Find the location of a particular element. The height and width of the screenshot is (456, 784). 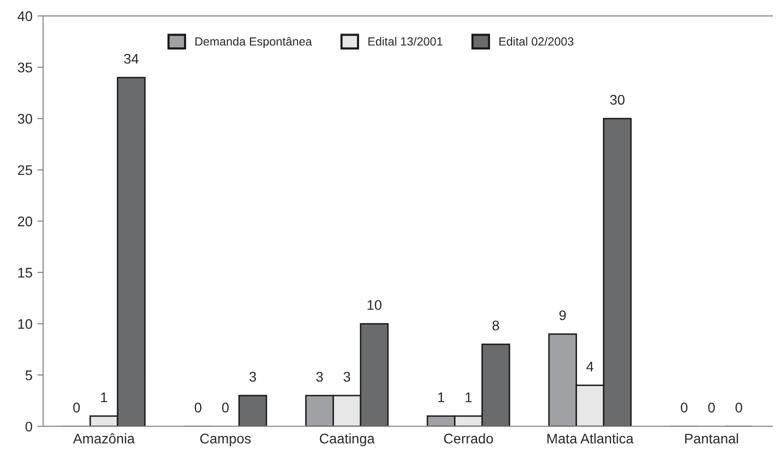

y-tick-label: 20 is located at coordinates (25, 221).